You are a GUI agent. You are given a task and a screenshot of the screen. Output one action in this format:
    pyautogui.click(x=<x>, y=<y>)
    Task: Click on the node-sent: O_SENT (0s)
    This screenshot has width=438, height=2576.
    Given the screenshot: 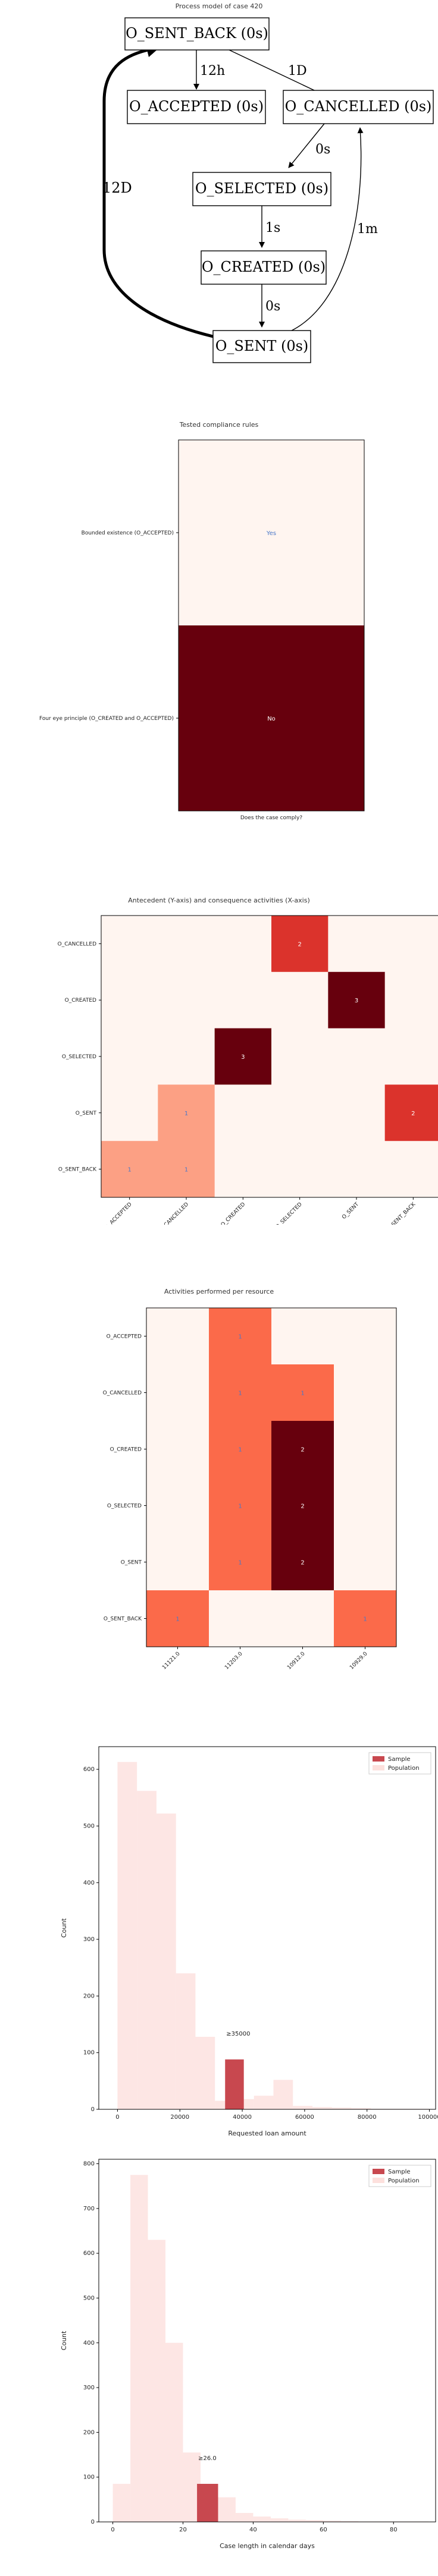 What is the action you would take?
    pyautogui.click(x=261, y=346)
    